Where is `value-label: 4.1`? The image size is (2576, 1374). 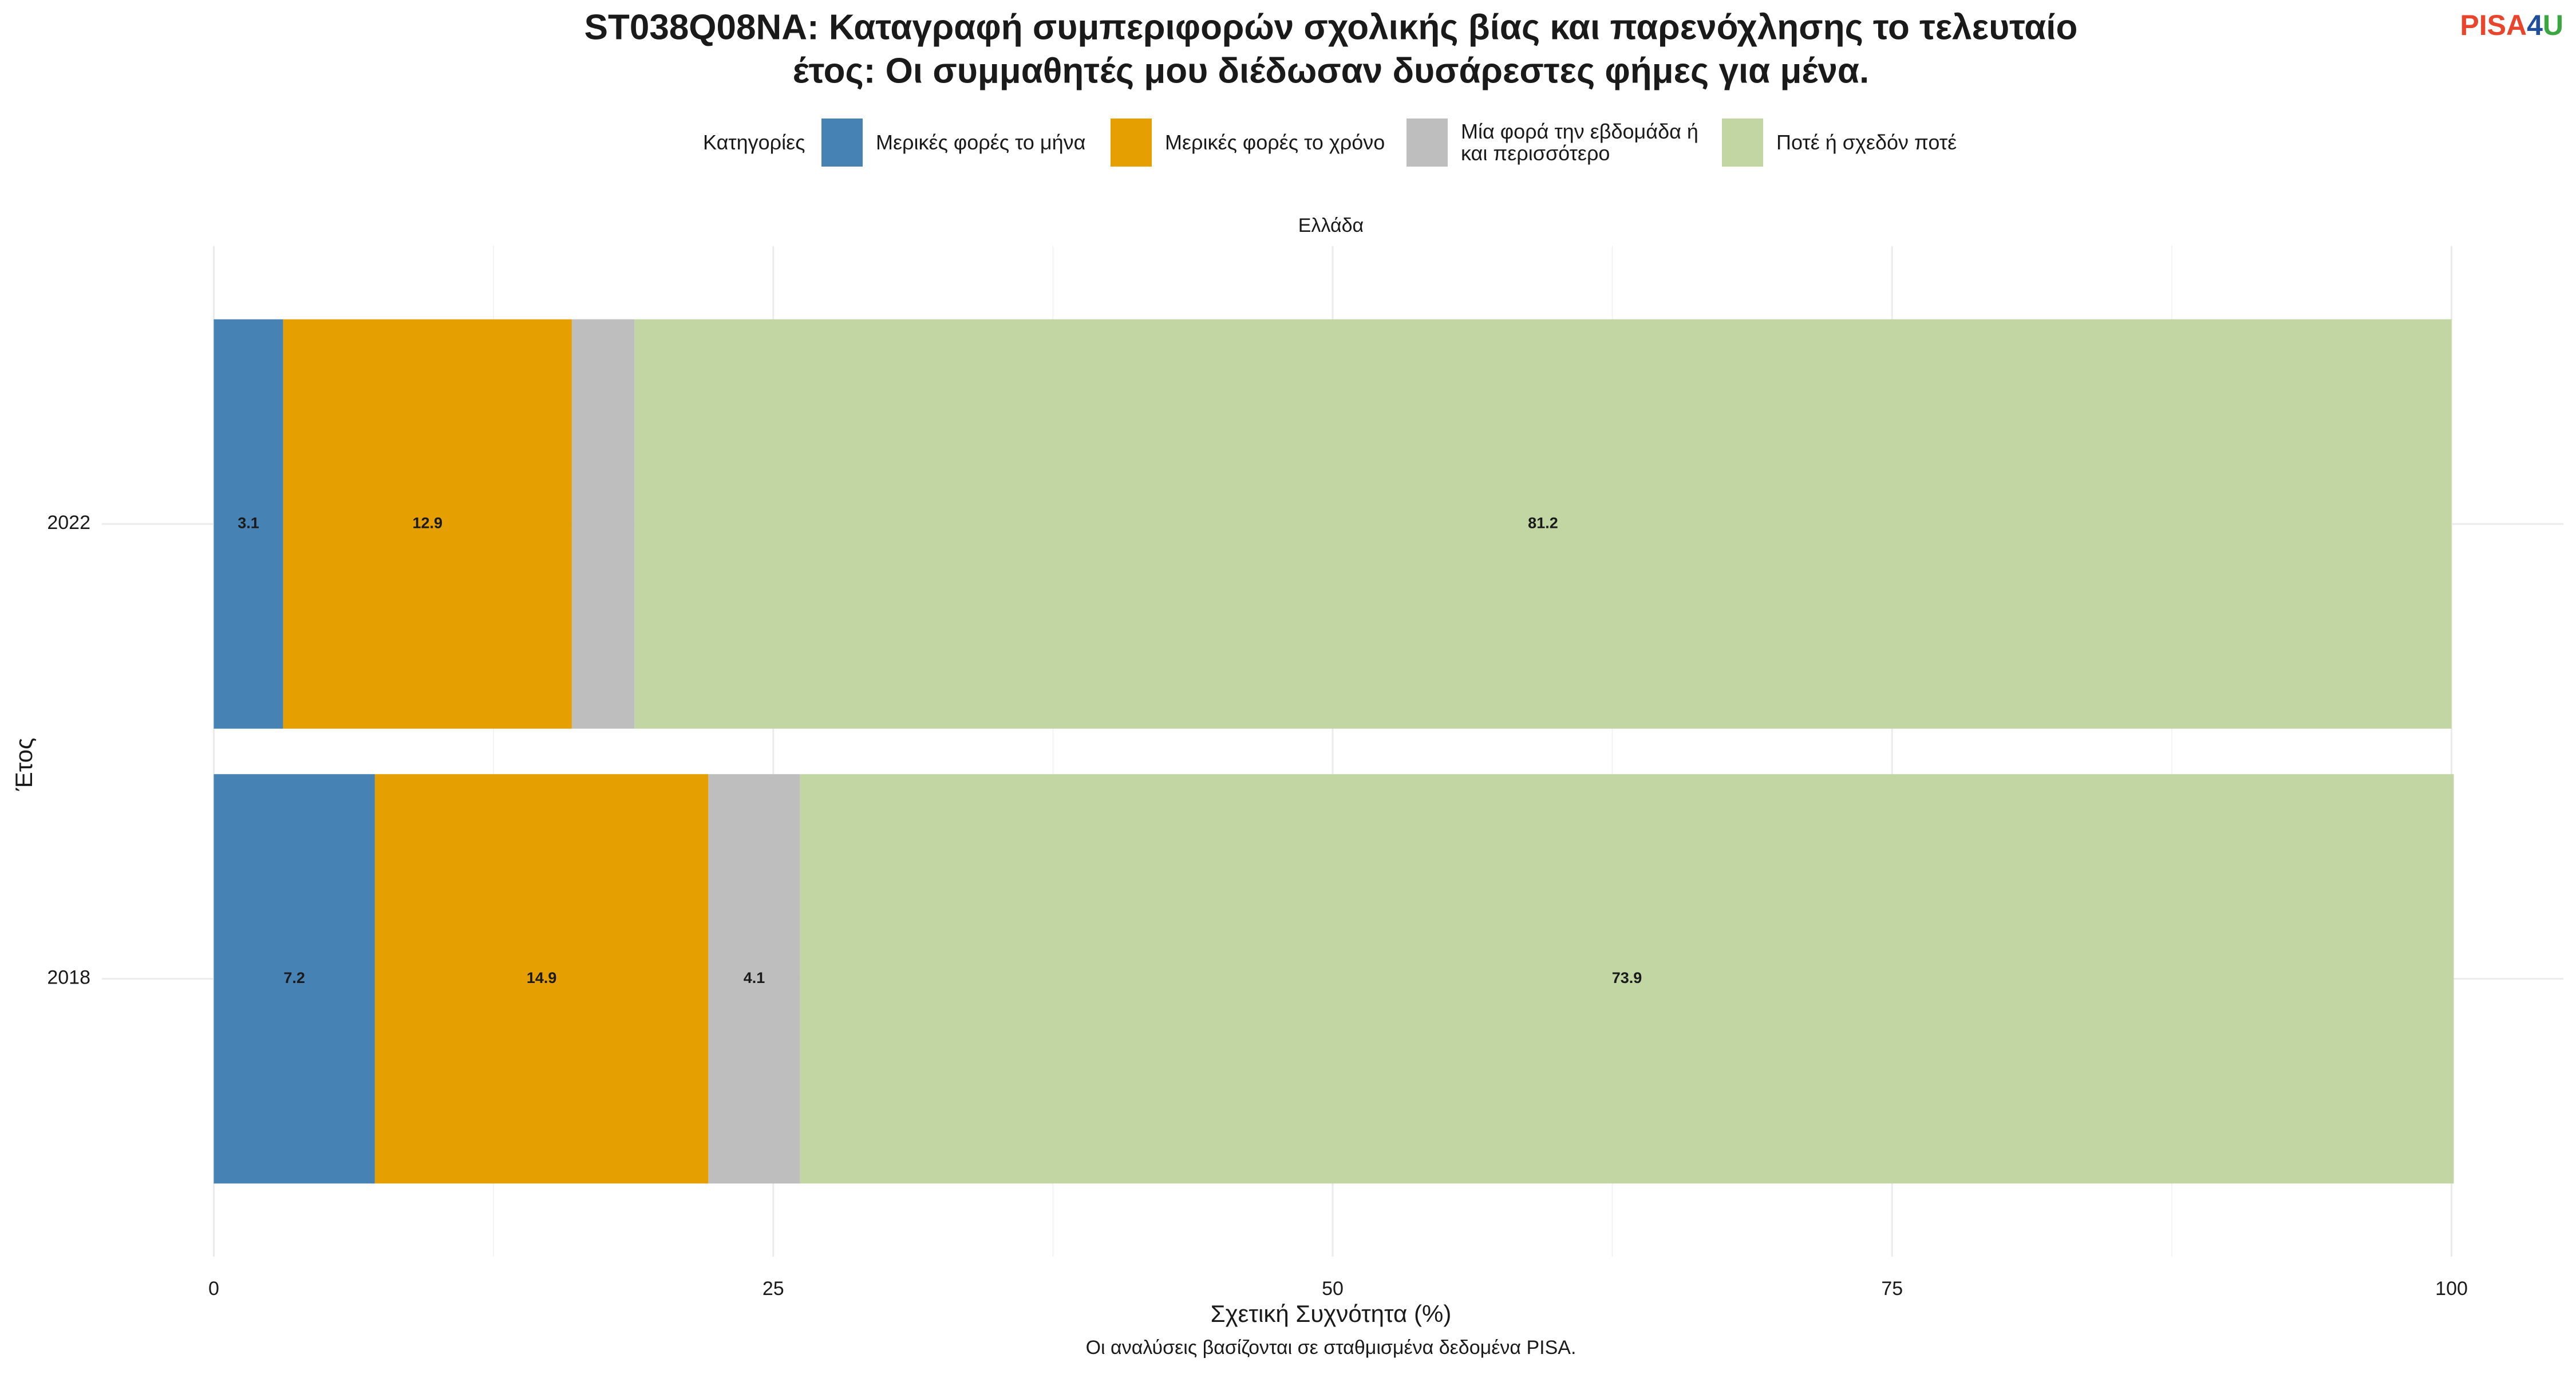
value-label: 4.1 is located at coordinates (754, 978).